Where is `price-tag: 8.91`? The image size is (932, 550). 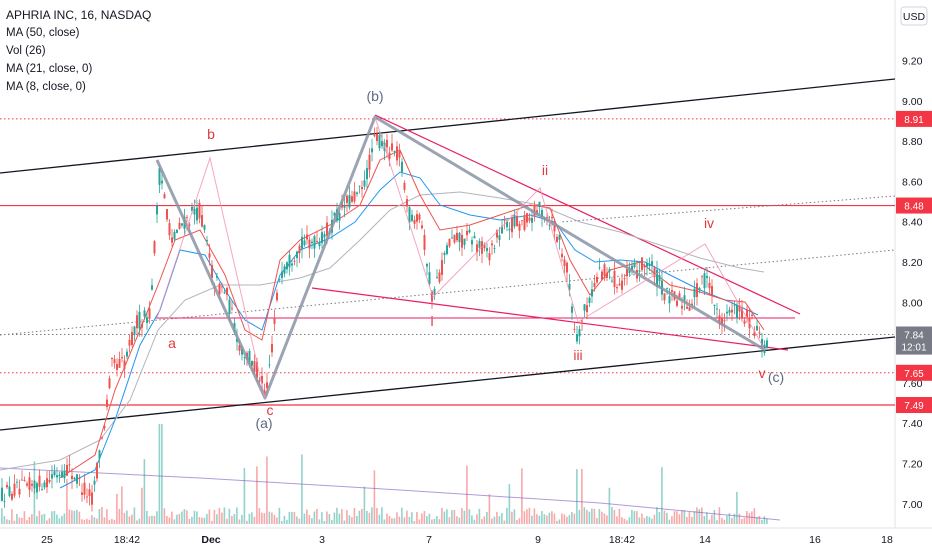
price-tag: 8.91 is located at coordinates (914, 118).